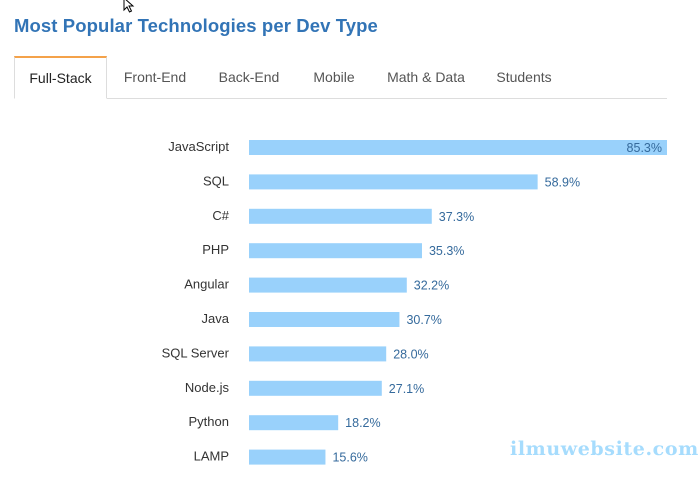  I want to click on bar-php, so click(335, 251).